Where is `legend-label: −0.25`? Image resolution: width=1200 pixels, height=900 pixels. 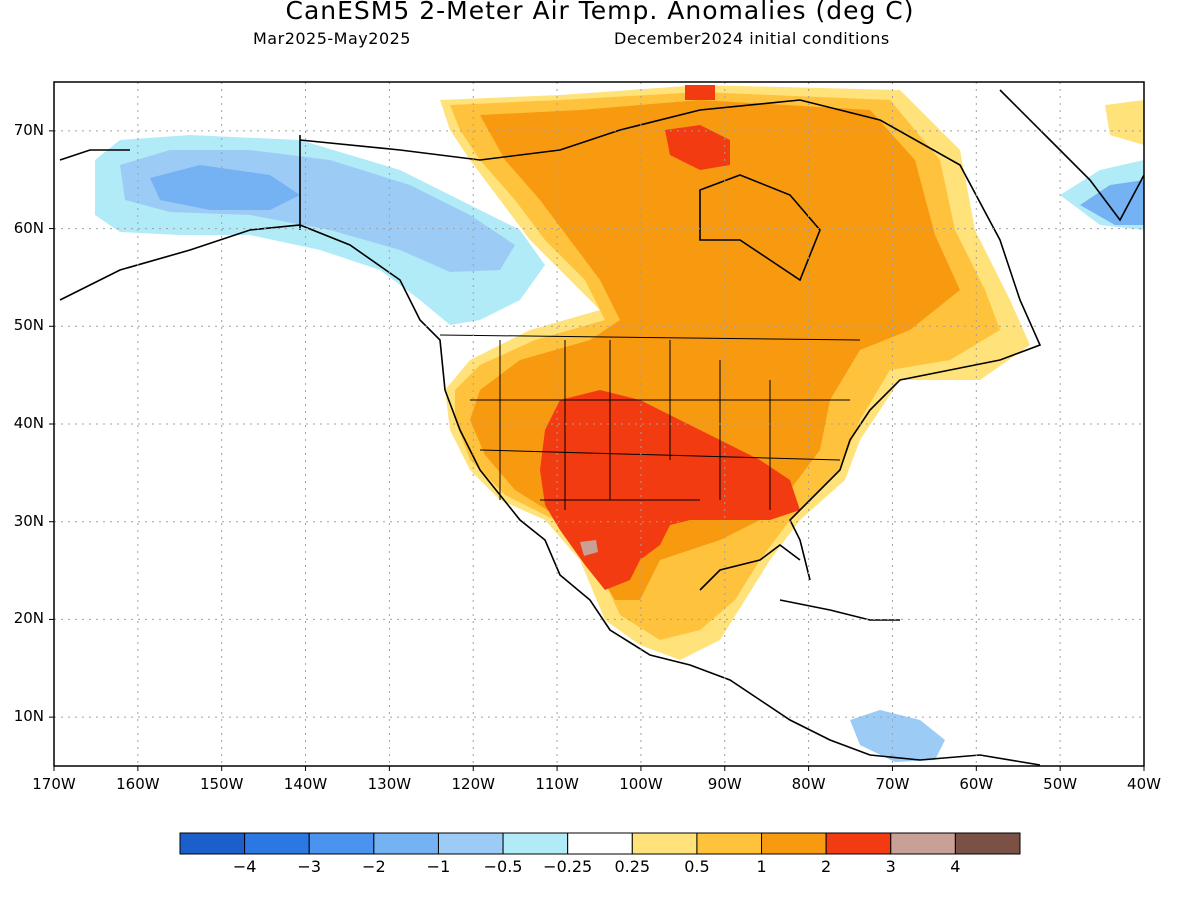
legend-label: −0.25 is located at coordinates (568, 866).